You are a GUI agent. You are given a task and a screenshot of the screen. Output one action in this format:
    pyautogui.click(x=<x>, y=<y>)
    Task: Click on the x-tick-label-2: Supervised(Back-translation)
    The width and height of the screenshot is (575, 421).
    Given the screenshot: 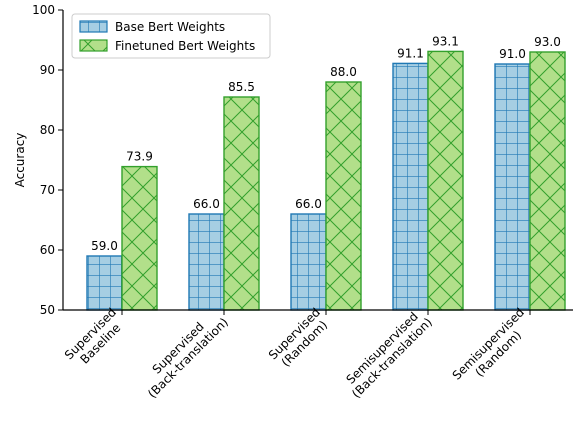 What is the action you would take?
    pyautogui.click(x=188, y=358)
    